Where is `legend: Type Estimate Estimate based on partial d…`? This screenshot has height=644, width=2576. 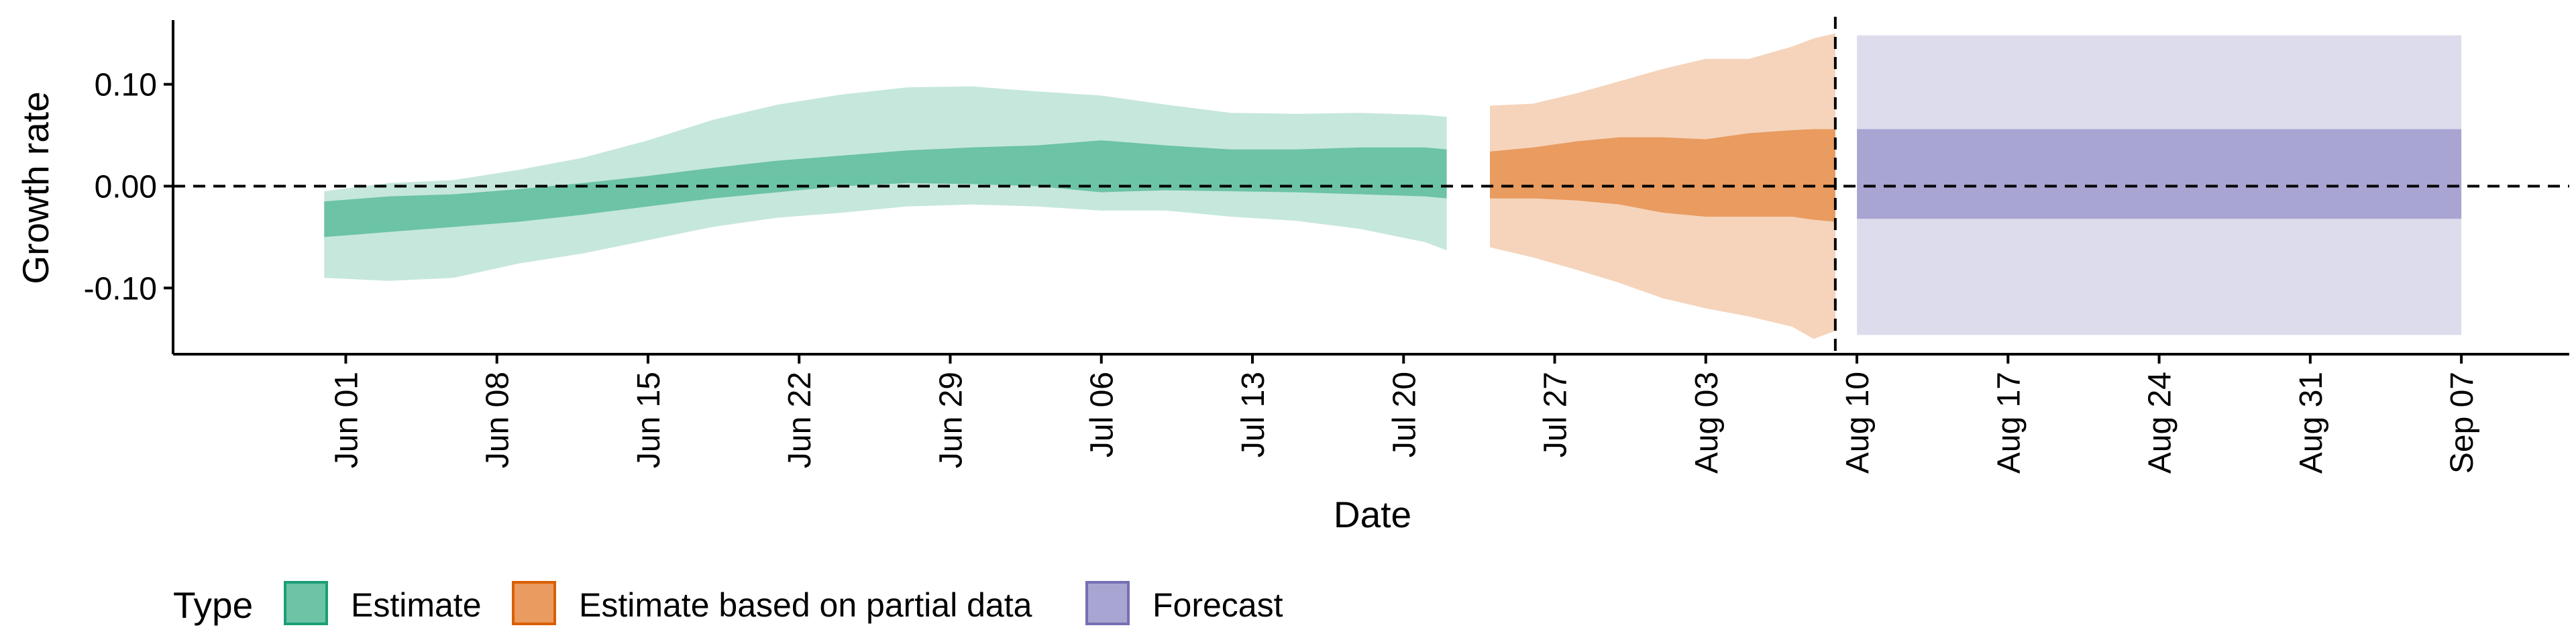 legend: Type Estimate Estimate based on partial d… is located at coordinates (728, 603).